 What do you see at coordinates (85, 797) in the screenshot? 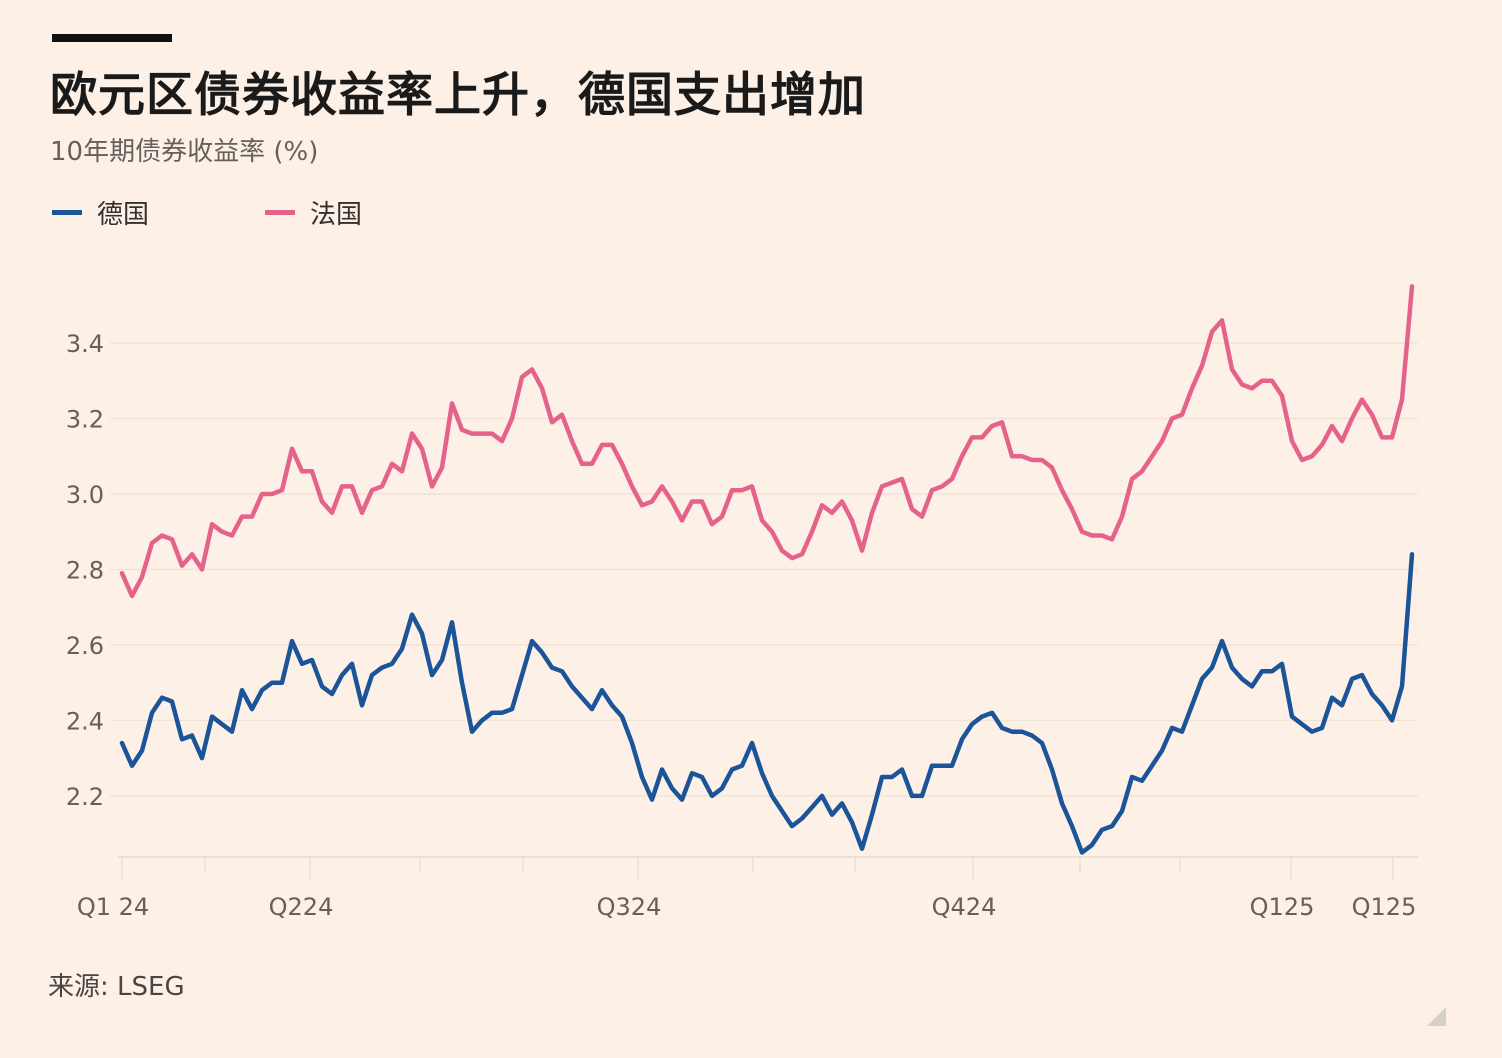
I see `y-tick-label: 2.2` at bounding box center [85, 797].